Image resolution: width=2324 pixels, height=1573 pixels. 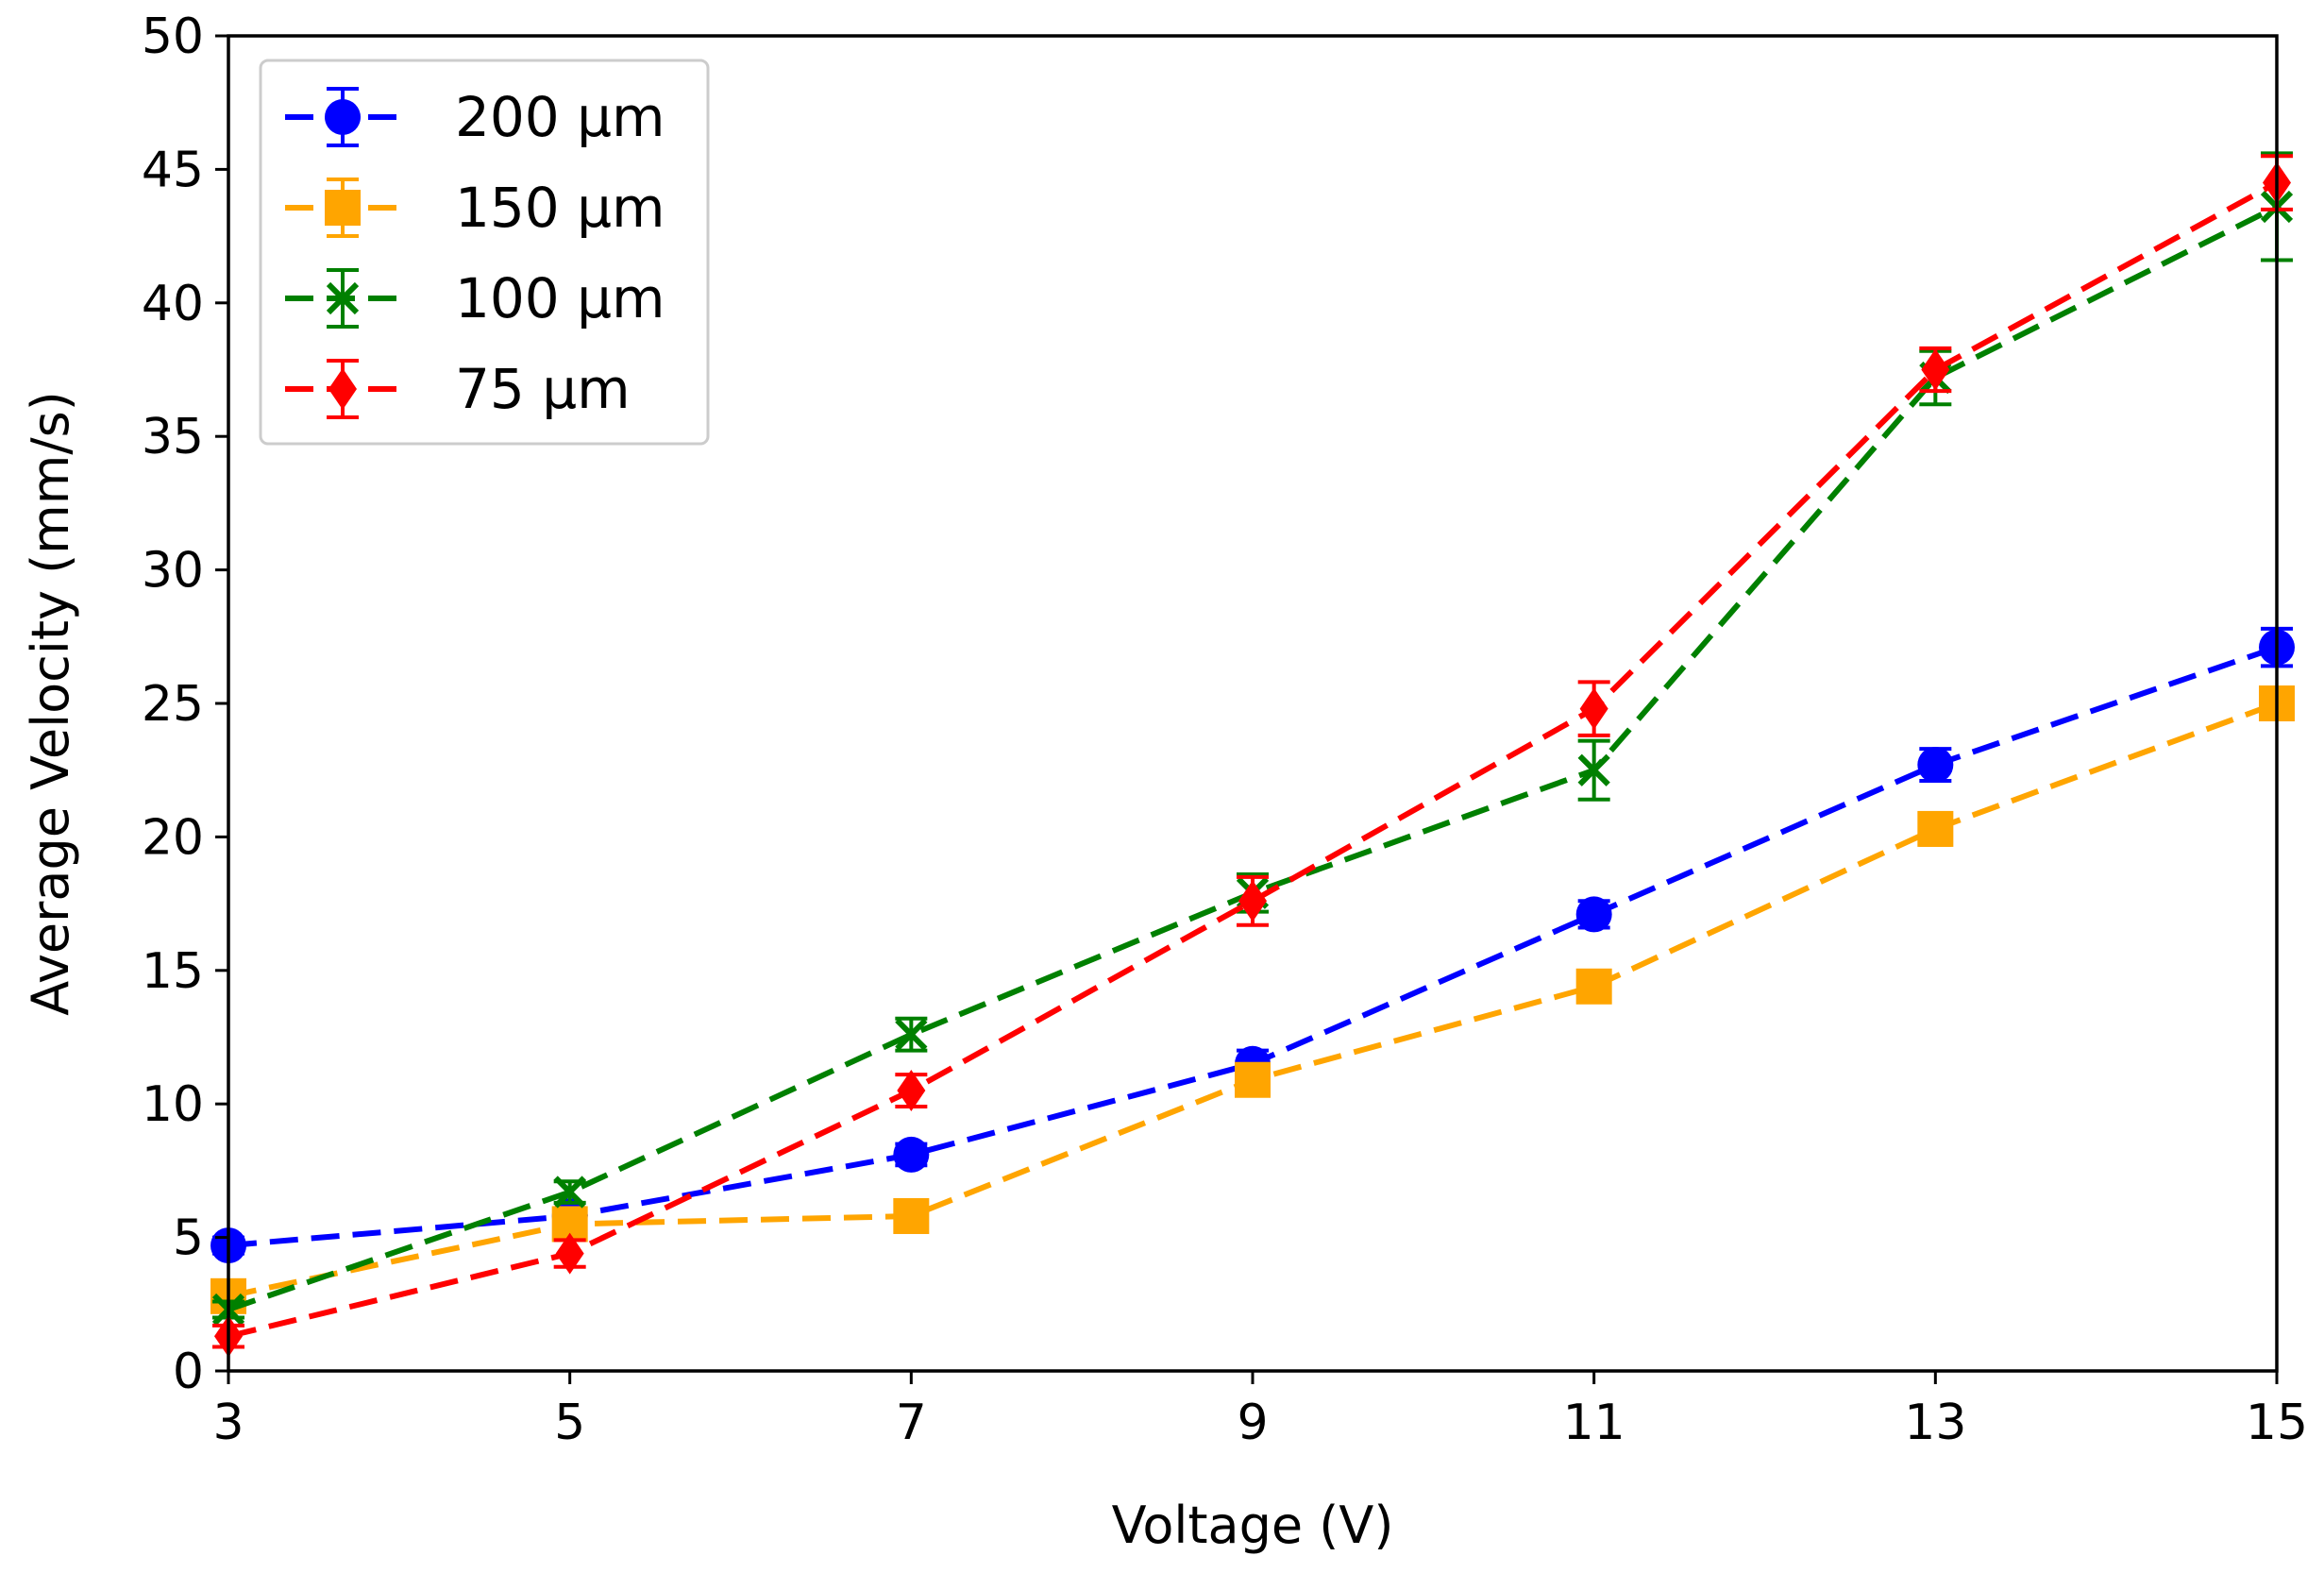 What do you see at coordinates (560, 298) in the screenshot?
I see `legend-label: 100 μm` at bounding box center [560, 298].